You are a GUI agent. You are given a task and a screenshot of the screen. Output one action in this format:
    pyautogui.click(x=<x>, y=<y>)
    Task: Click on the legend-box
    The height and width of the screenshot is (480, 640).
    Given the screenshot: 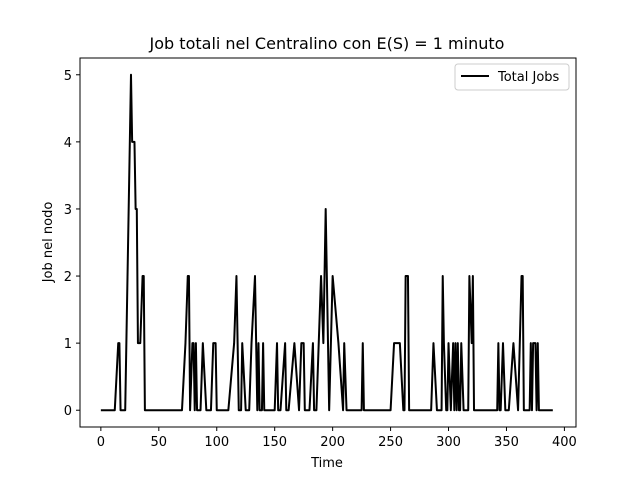 What is the action you would take?
    pyautogui.click(x=512, y=77)
    